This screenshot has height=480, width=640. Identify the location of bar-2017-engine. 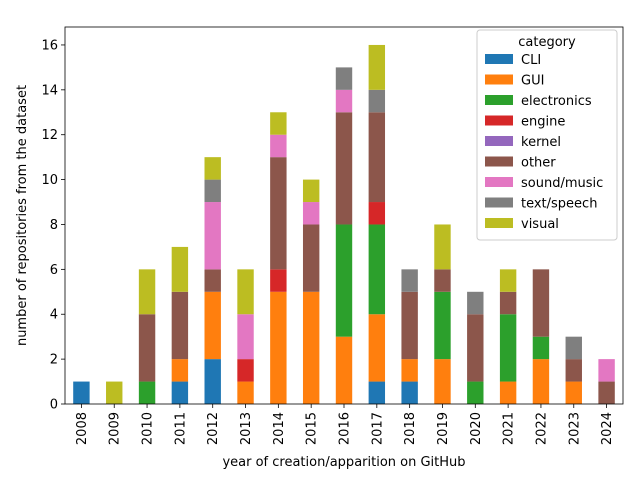
(377, 213).